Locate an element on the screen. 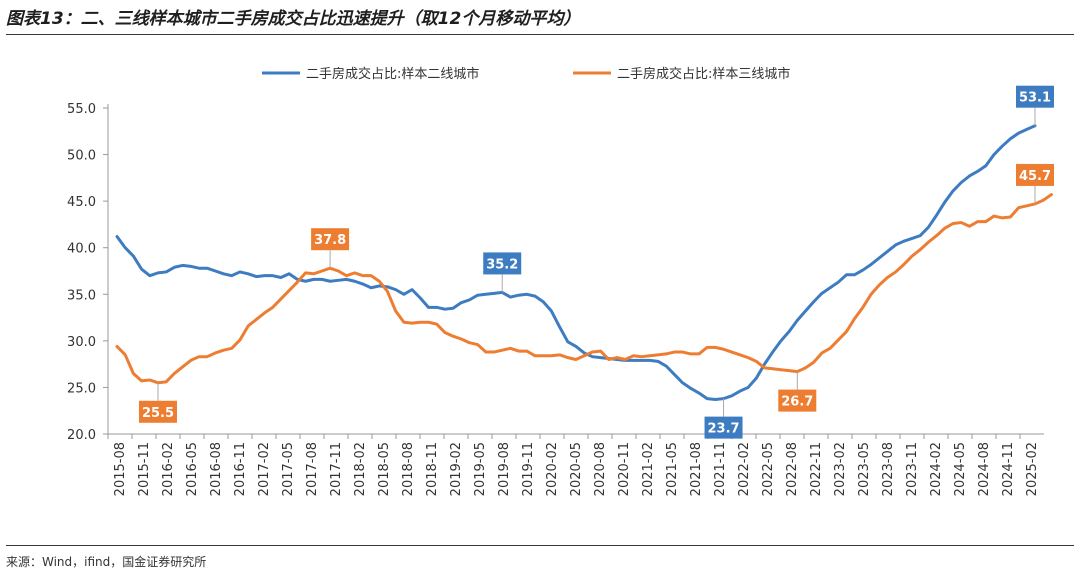 This screenshot has height=574, width=1080. data-label: 45.7 is located at coordinates (1035, 183).